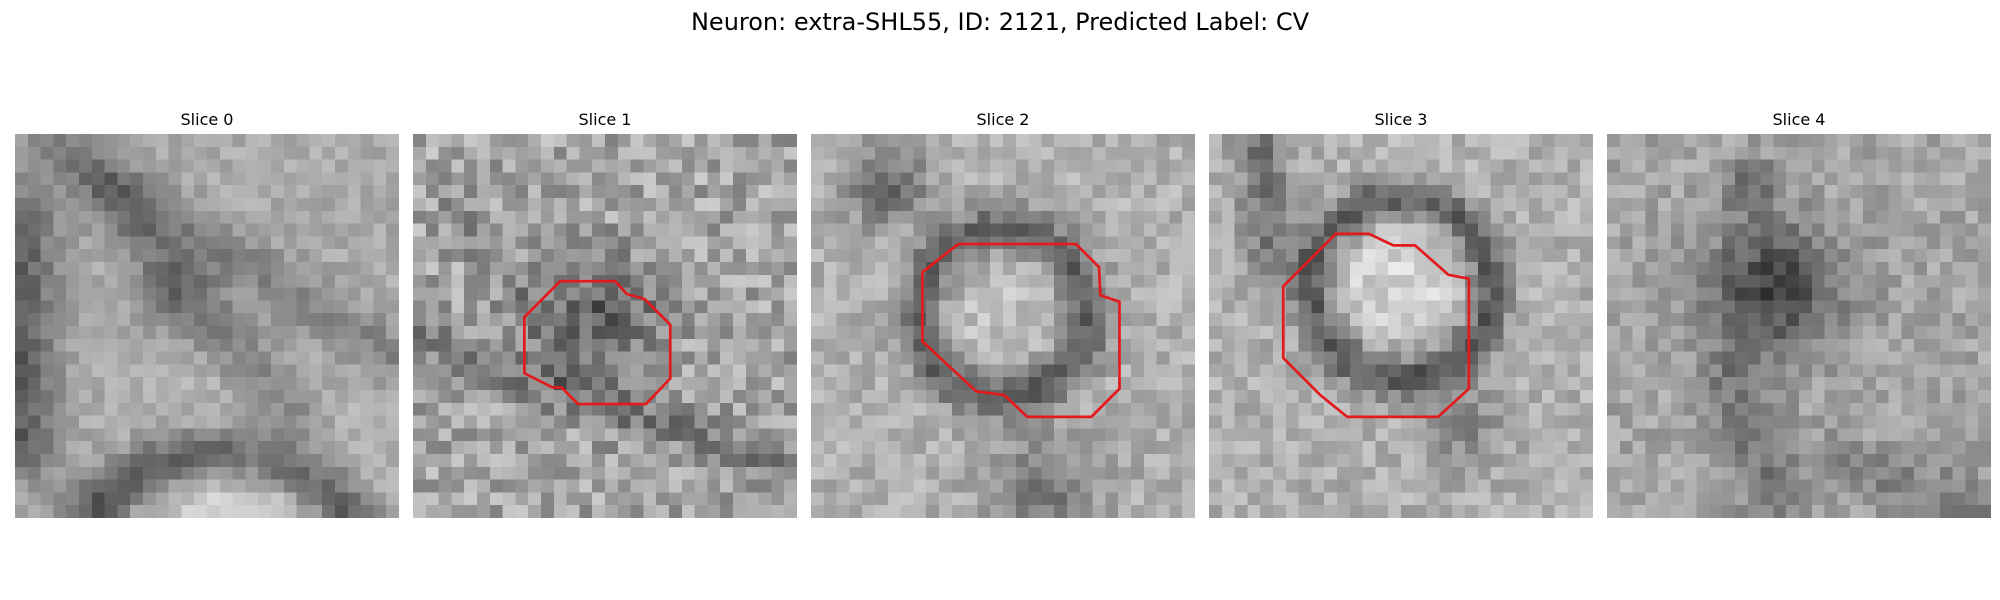 Image resolution: width=2000 pixels, height=600 pixels. I want to click on slice-panel-4: Slice 4, so click(1799, 316).